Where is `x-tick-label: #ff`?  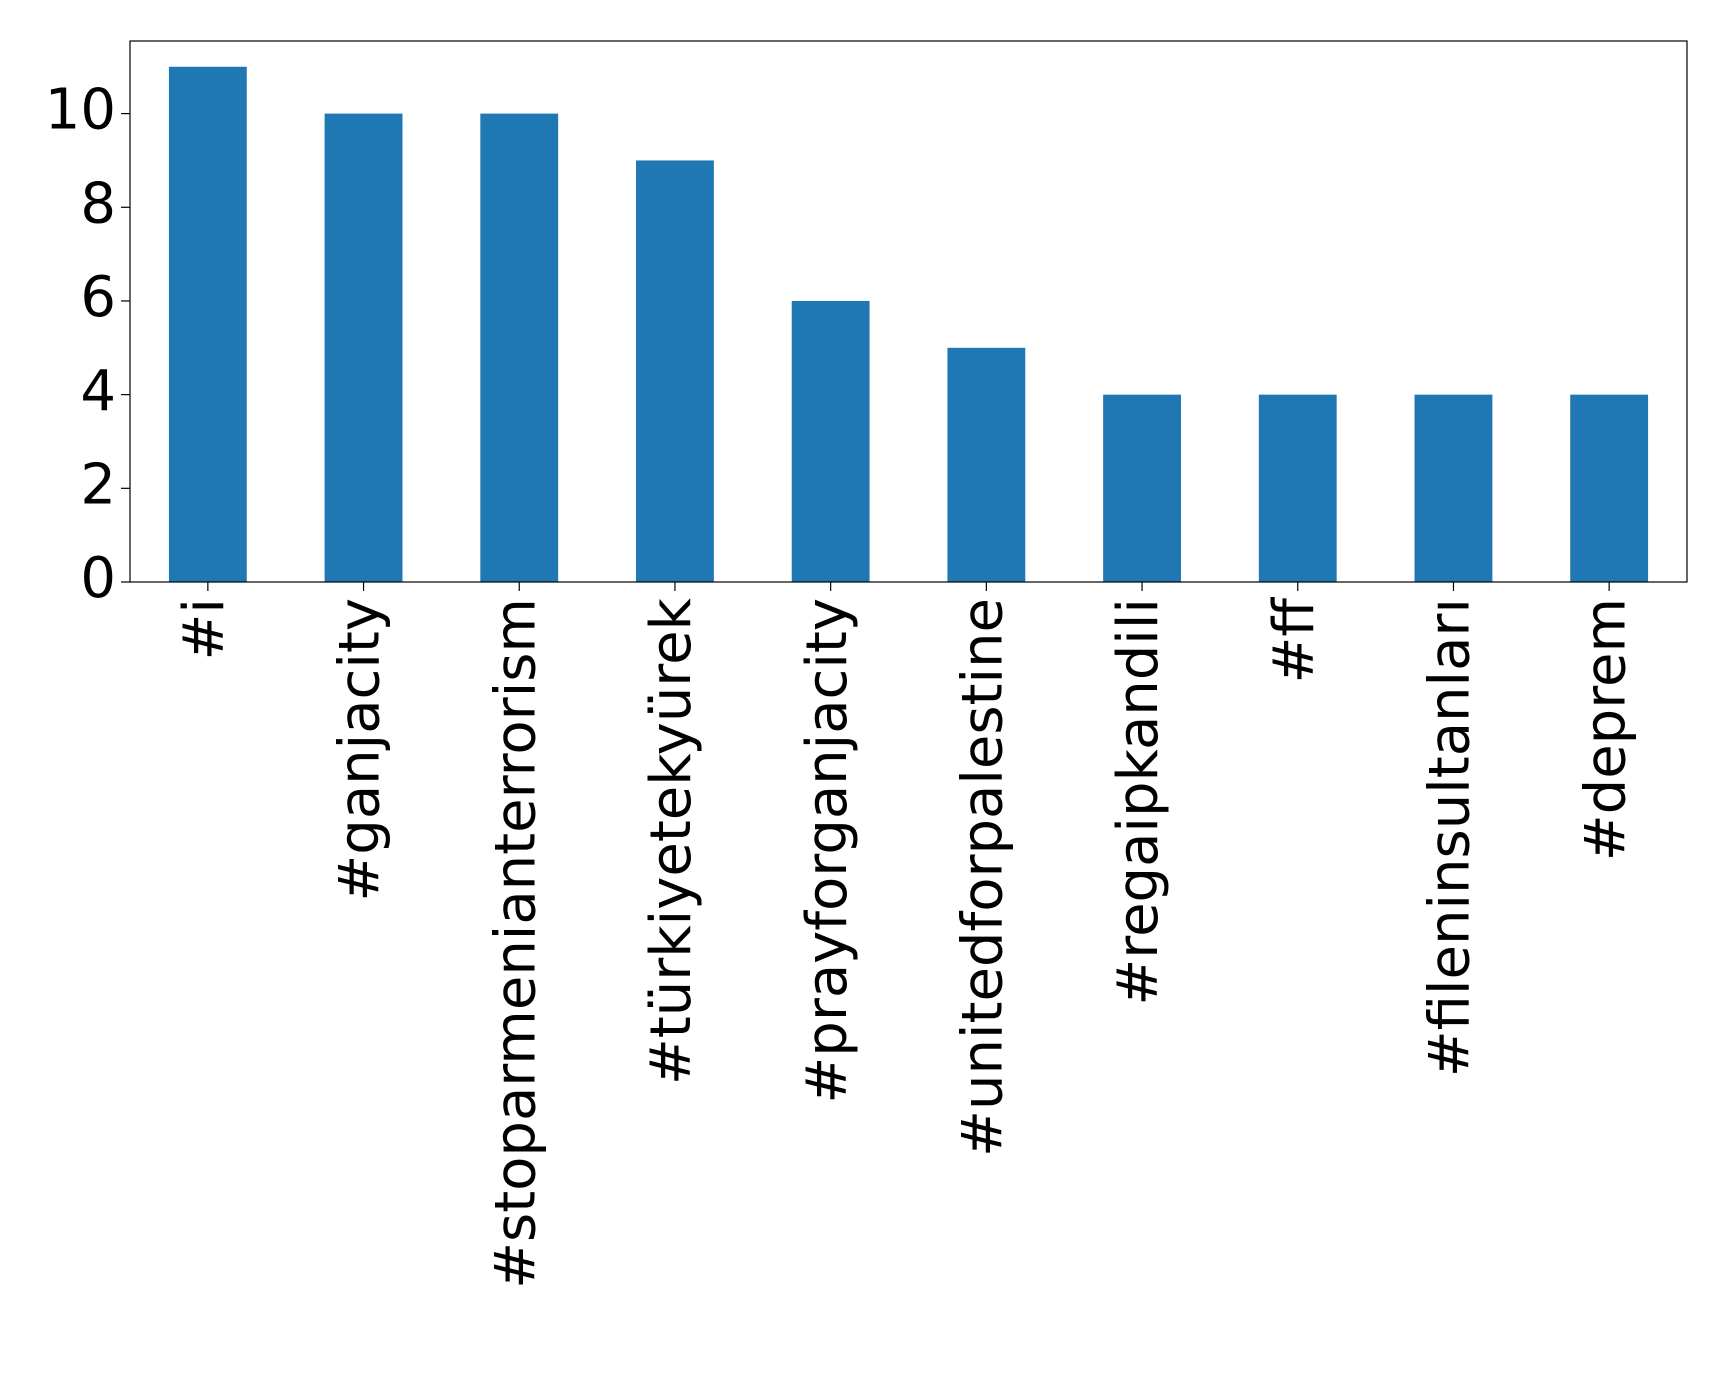
x-tick-label: #ff is located at coordinates (1294, 640).